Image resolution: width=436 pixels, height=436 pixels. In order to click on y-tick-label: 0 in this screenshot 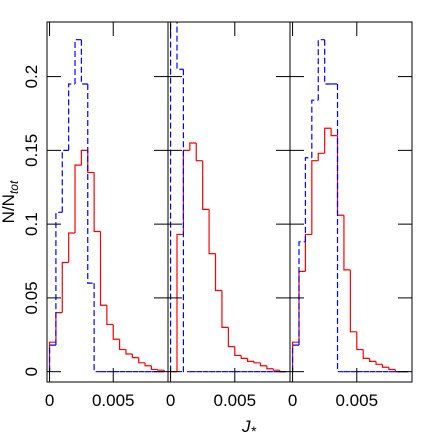, I will do `click(31, 371)`.